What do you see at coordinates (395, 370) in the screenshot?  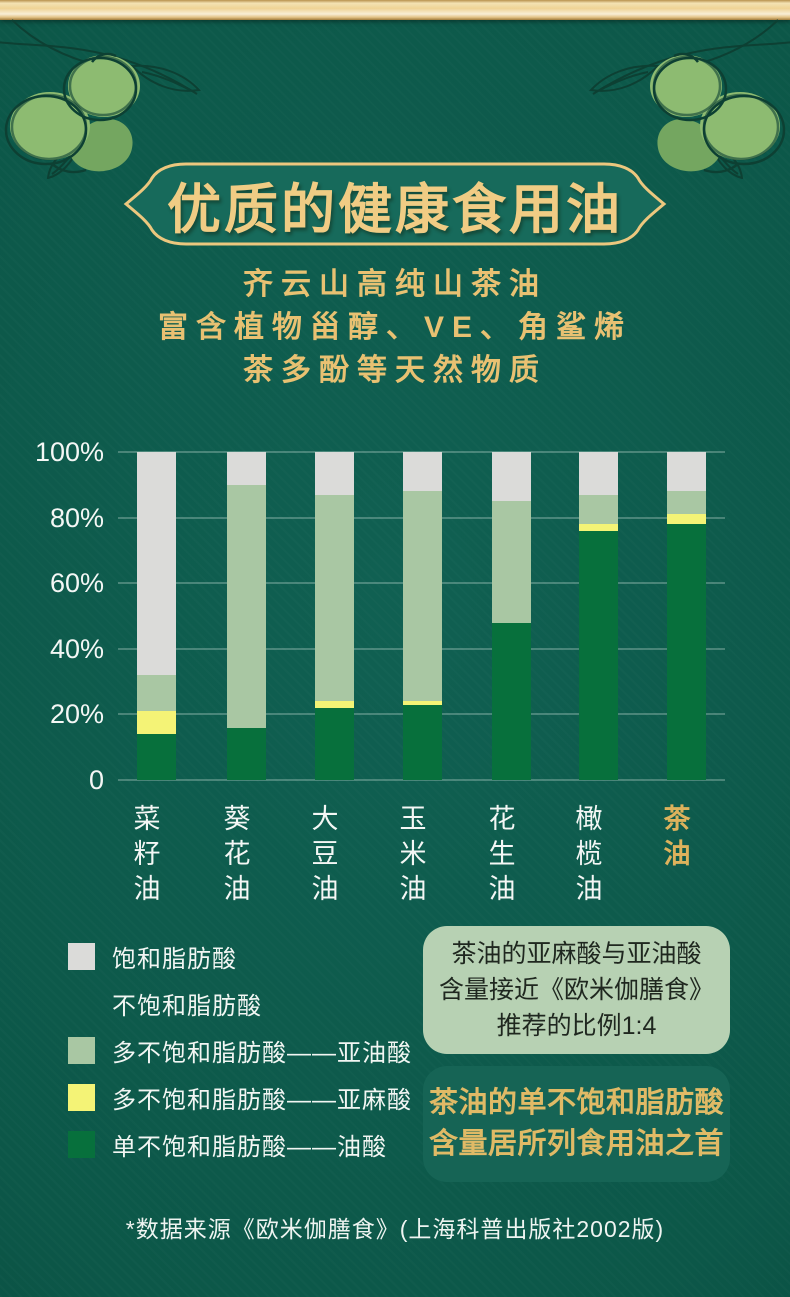 I see `subtitle-line: 茶多酚等天然物质` at bounding box center [395, 370].